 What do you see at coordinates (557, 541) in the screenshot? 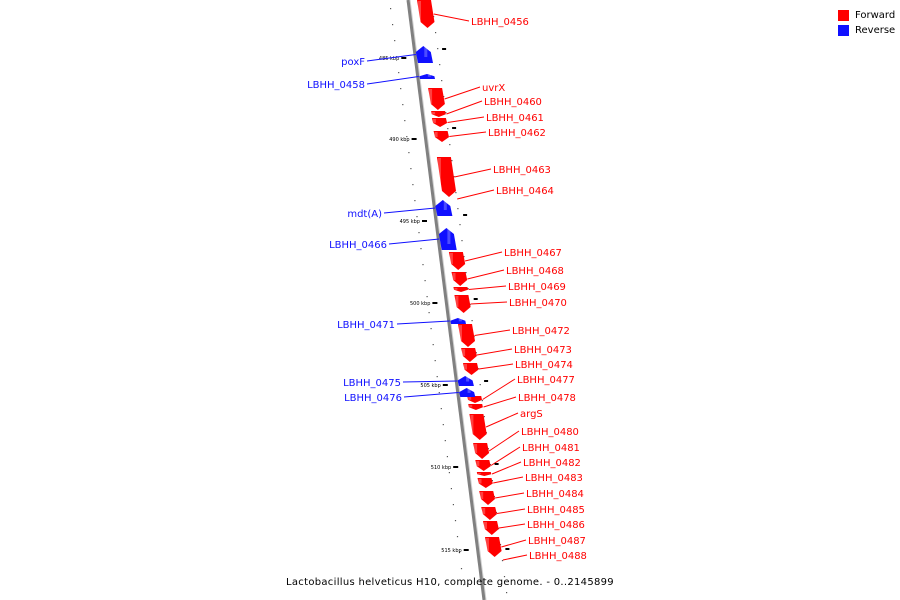
I see `forward-gene-label: LBHH_0487` at bounding box center [557, 541].